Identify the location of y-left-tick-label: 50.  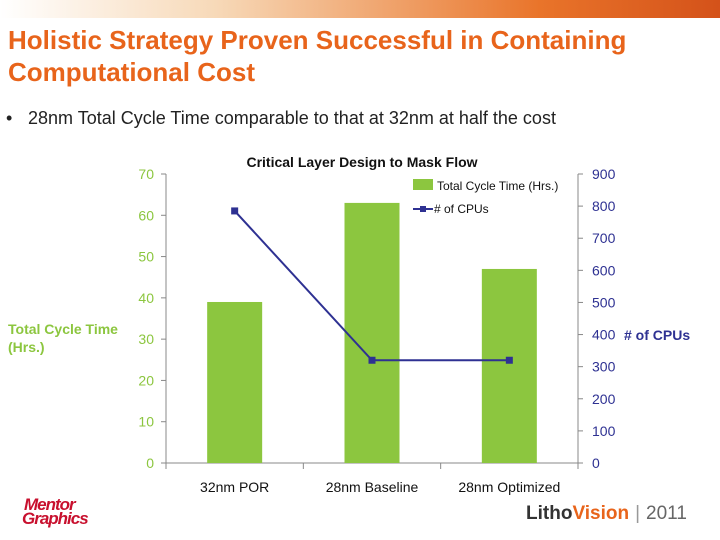
(146, 257).